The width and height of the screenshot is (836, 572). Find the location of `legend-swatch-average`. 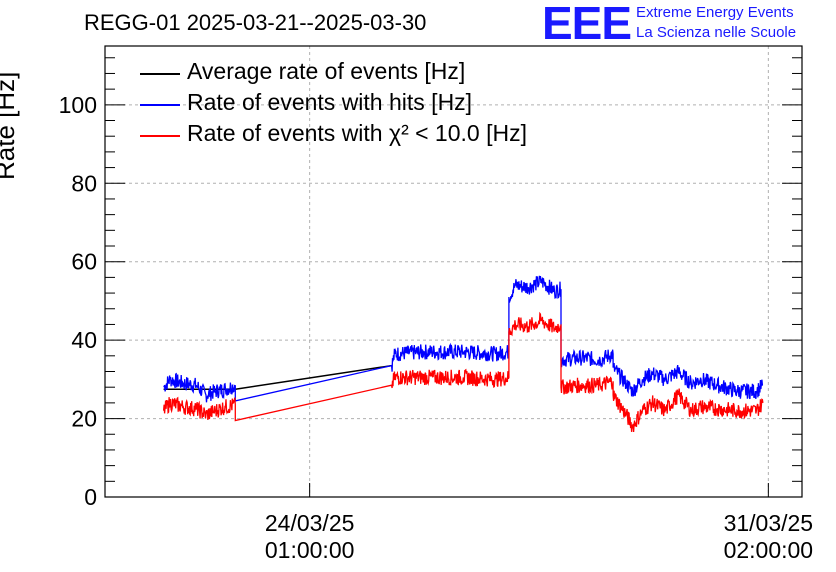

legend-swatch-average is located at coordinates (160, 74).